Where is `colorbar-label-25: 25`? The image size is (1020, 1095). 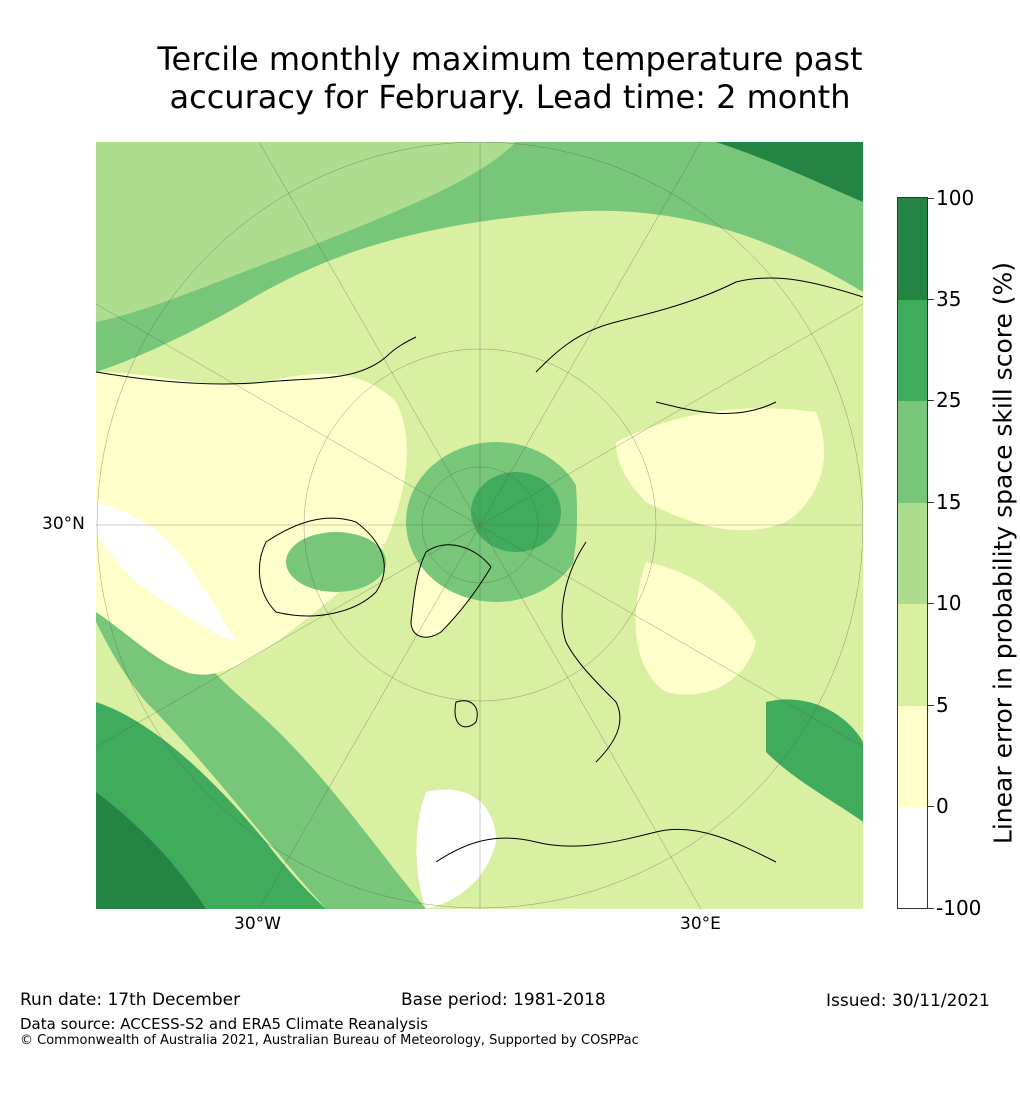
colorbar-label-25: 25 is located at coordinates (949, 400).